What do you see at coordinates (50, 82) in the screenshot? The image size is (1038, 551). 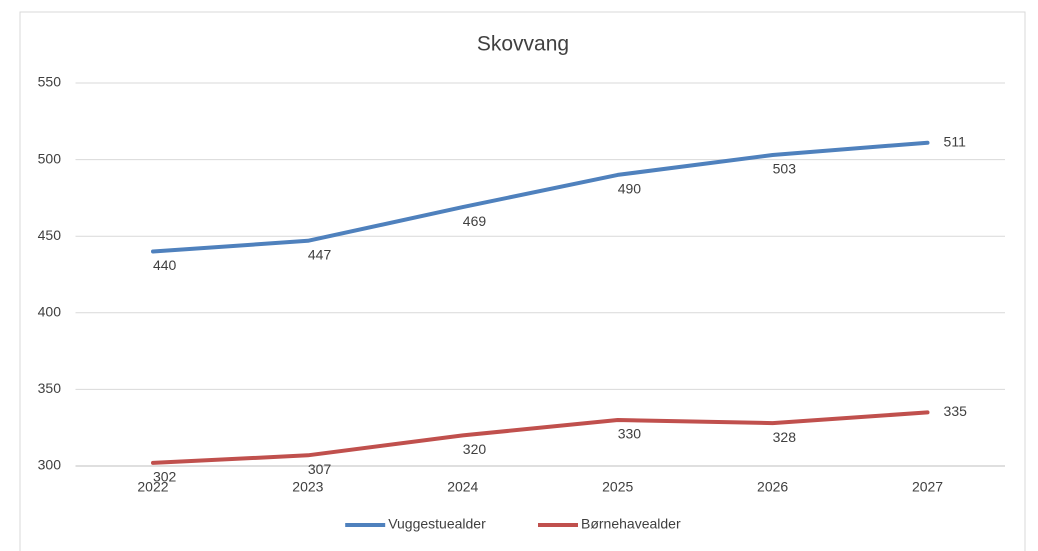 I see `y-tick-label: 550` at bounding box center [50, 82].